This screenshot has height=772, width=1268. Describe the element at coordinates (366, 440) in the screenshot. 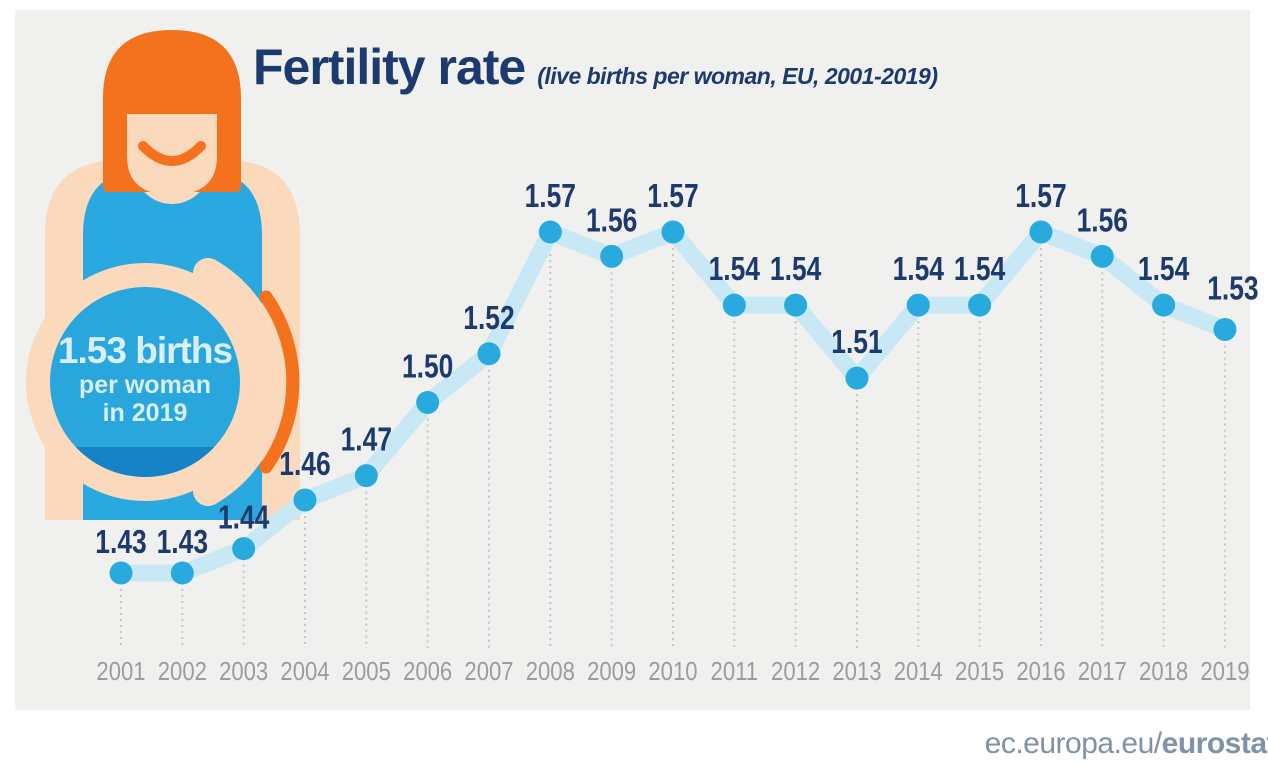

I see `value-label: 1.47` at that location.